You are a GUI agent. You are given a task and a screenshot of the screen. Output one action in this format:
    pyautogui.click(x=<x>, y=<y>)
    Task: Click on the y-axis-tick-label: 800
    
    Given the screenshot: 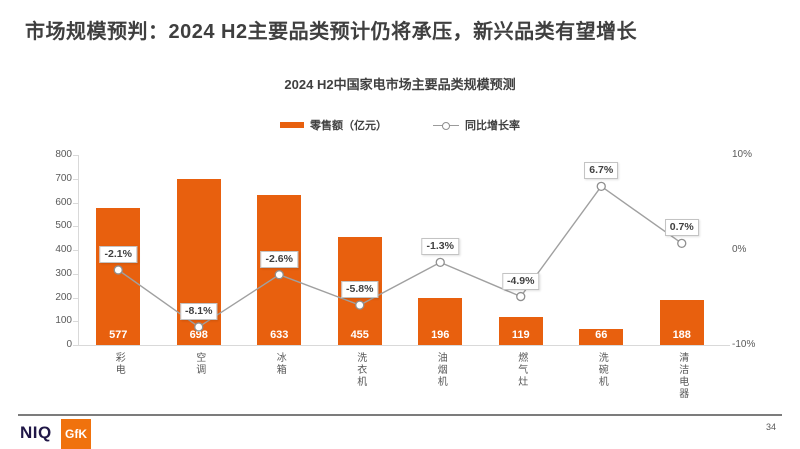 What is the action you would take?
    pyautogui.click(x=63, y=154)
    